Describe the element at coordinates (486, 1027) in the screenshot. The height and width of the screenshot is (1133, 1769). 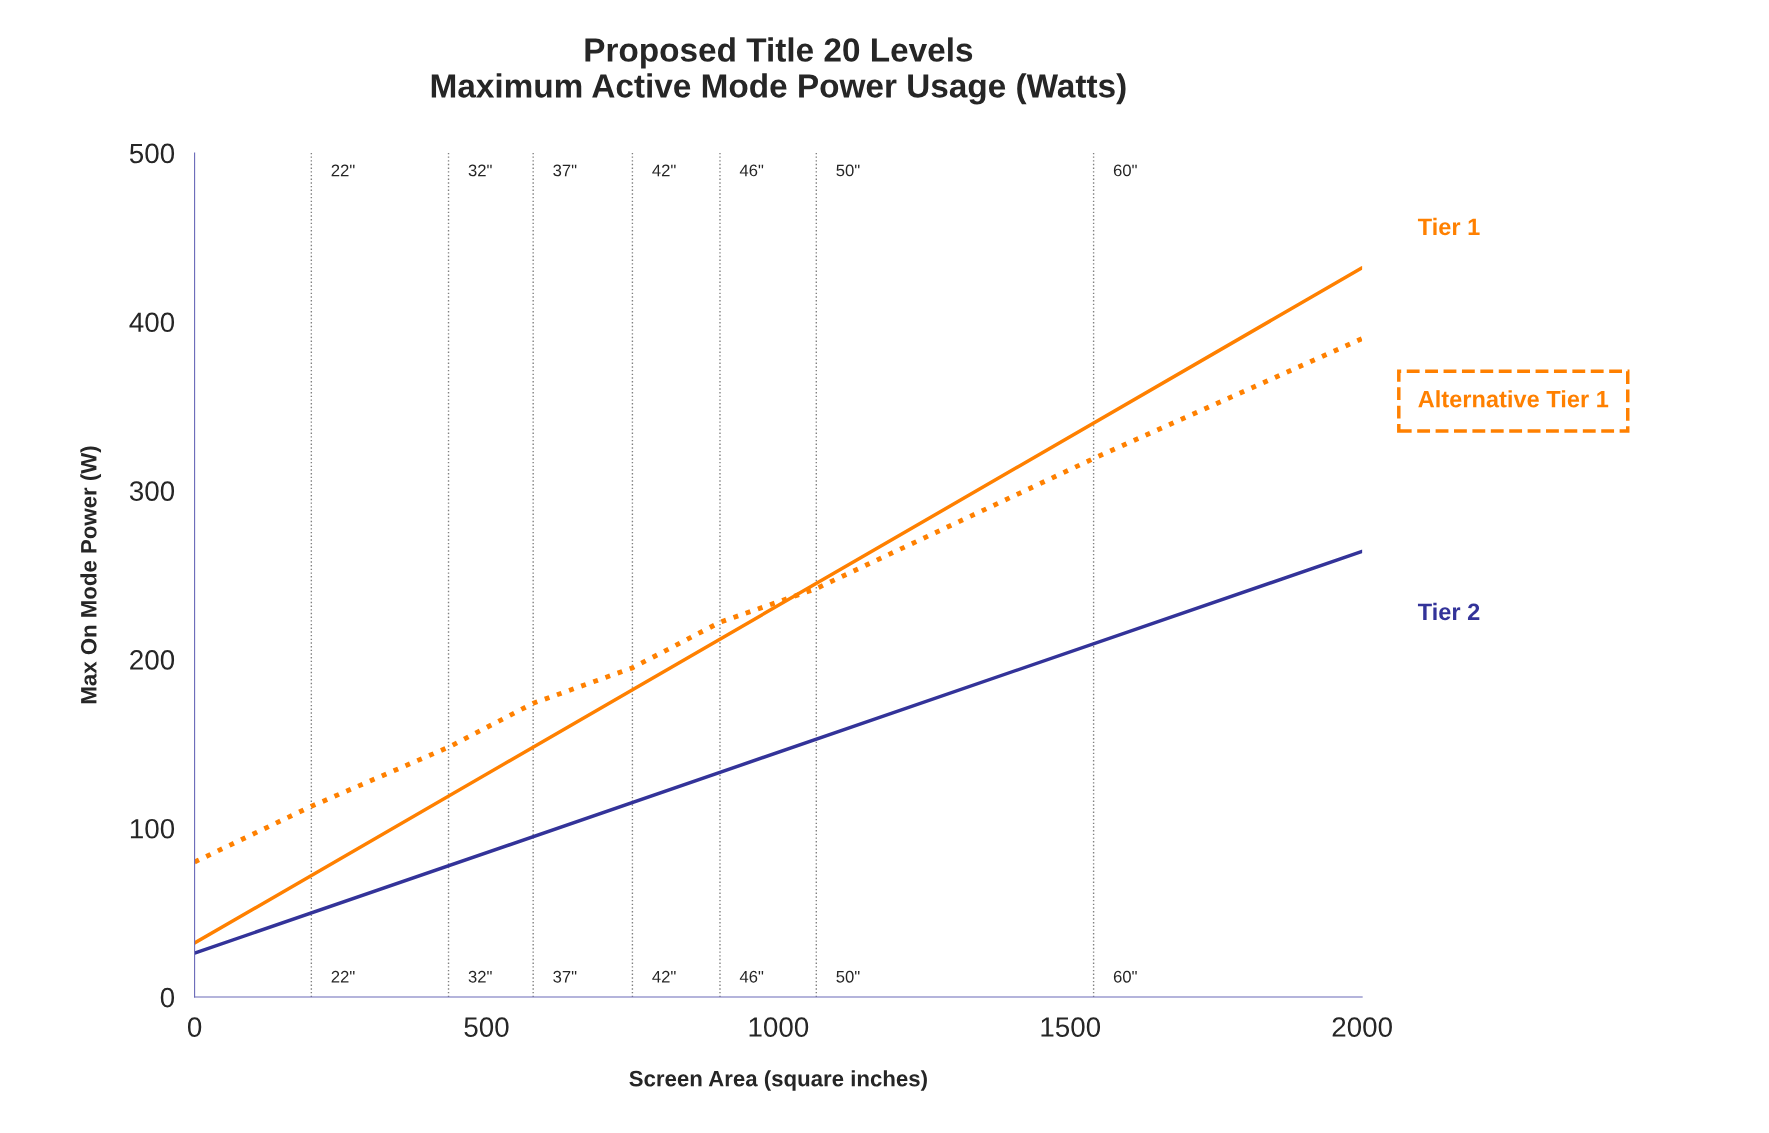
I see `x-tick-label: 500` at that location.